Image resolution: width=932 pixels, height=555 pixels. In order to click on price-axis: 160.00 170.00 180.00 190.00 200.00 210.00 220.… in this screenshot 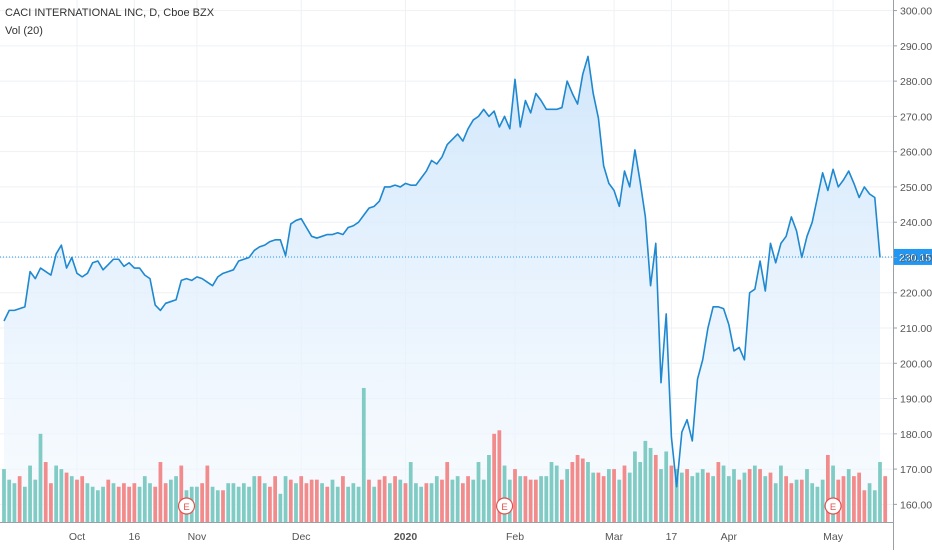, I will do `click(912, 275)`.